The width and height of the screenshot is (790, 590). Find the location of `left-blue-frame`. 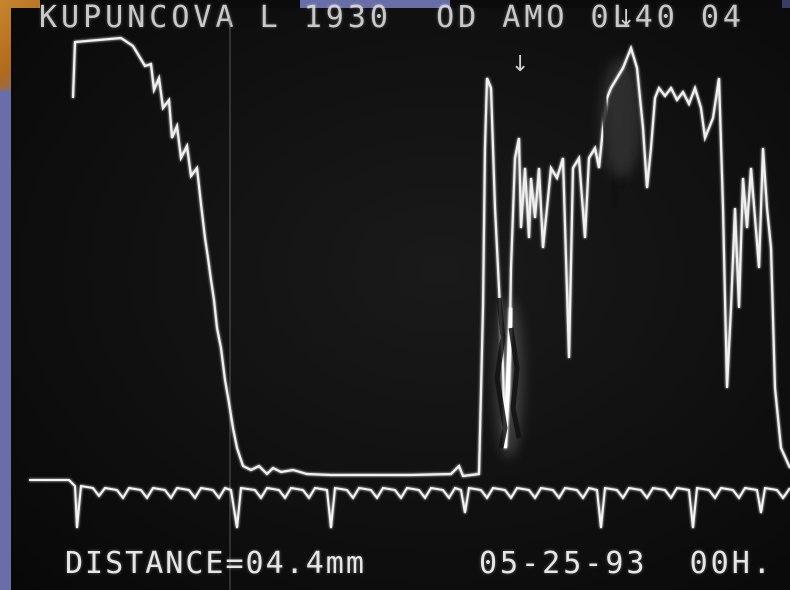

left-blue-frame is located at coordinates (5, 340).